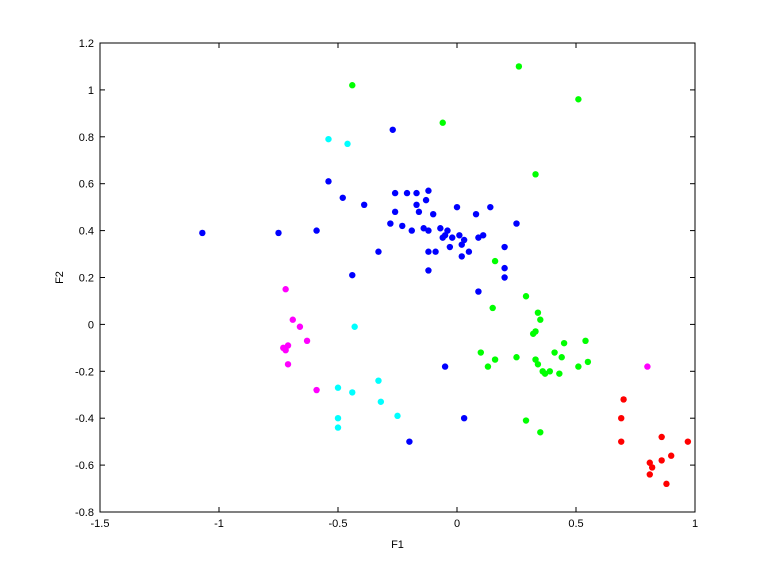  I want to click on y-tick-label: -0.6, so click(84, 466).